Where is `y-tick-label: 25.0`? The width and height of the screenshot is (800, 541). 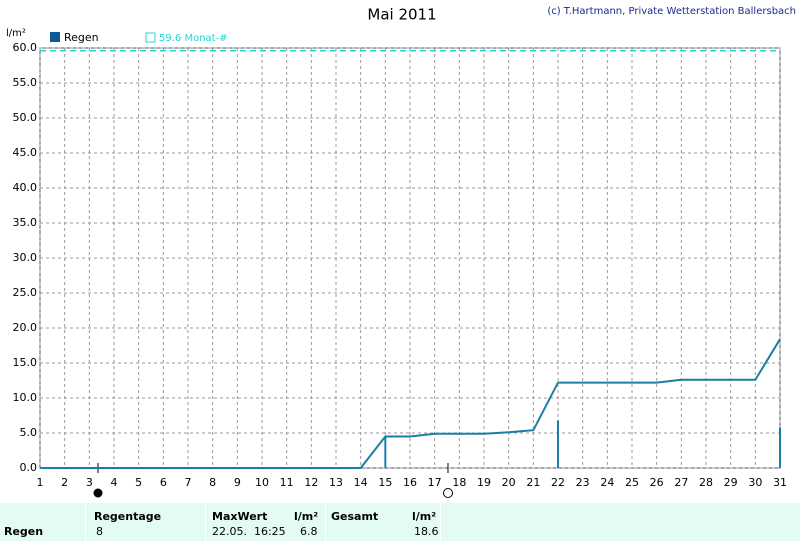 y-tick-label: 25.0 is located at coordinates (25, 292).